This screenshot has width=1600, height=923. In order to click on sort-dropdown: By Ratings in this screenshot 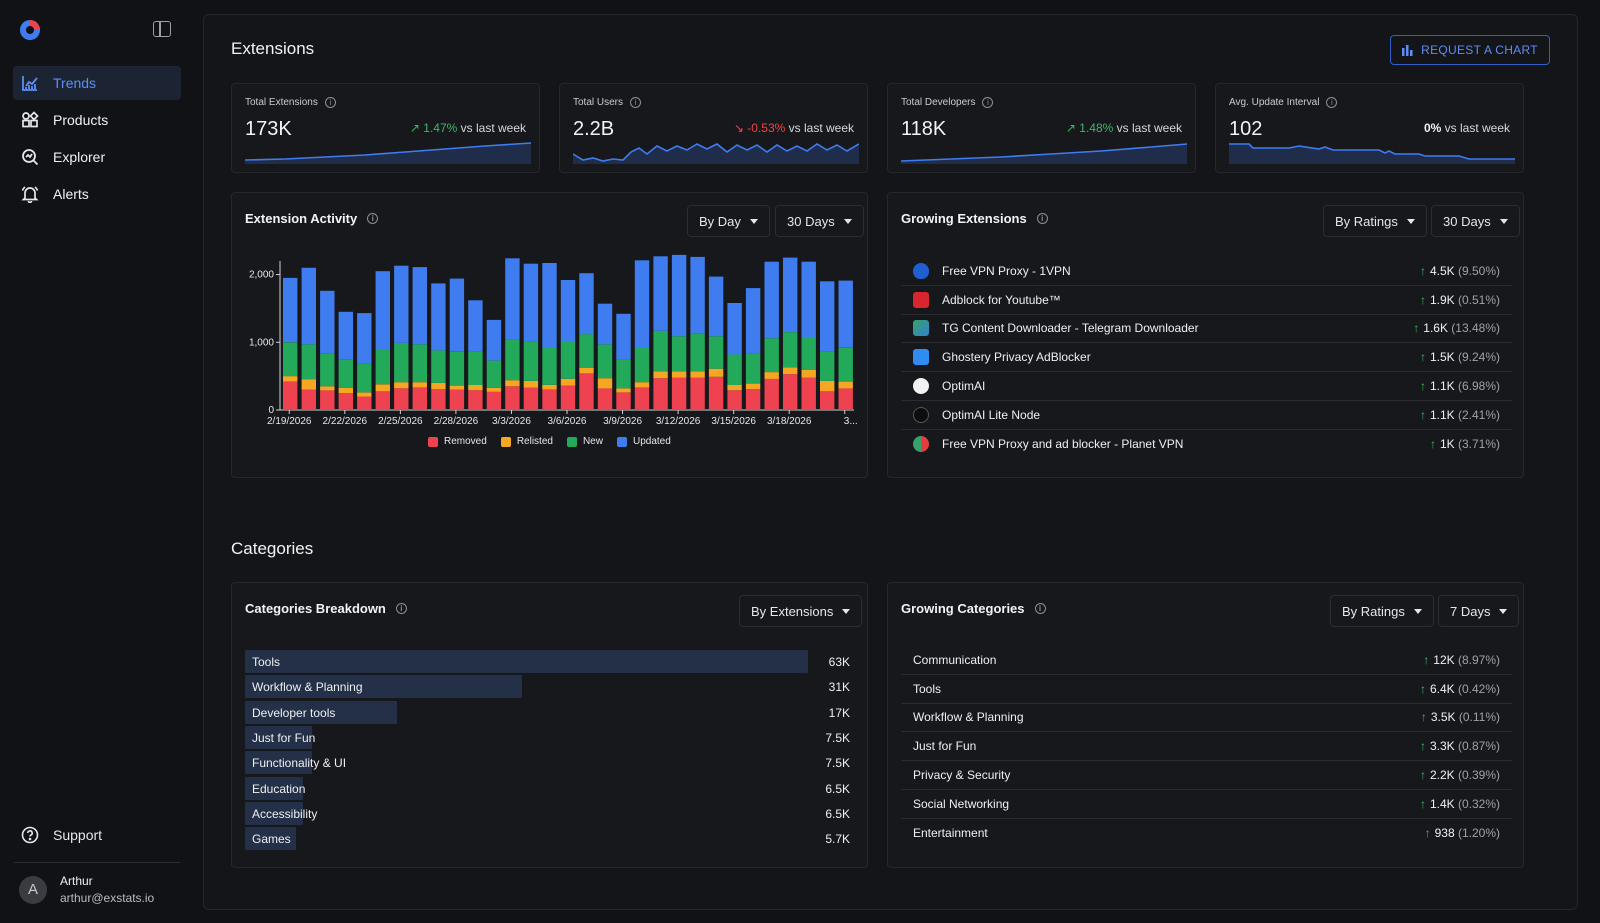, I will do `click(1382, 611)`.